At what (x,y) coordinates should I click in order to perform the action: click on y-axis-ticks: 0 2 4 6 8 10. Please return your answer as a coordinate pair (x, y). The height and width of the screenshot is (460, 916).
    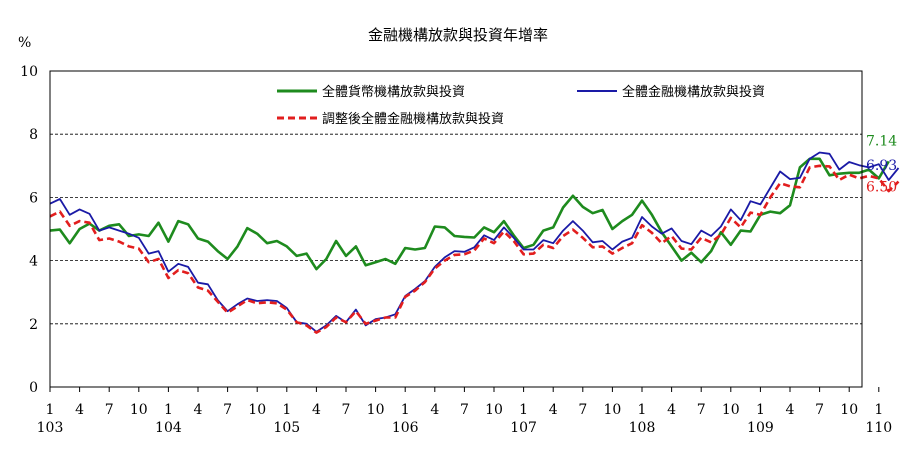
    Looking at the image, I should click on (29, 230).